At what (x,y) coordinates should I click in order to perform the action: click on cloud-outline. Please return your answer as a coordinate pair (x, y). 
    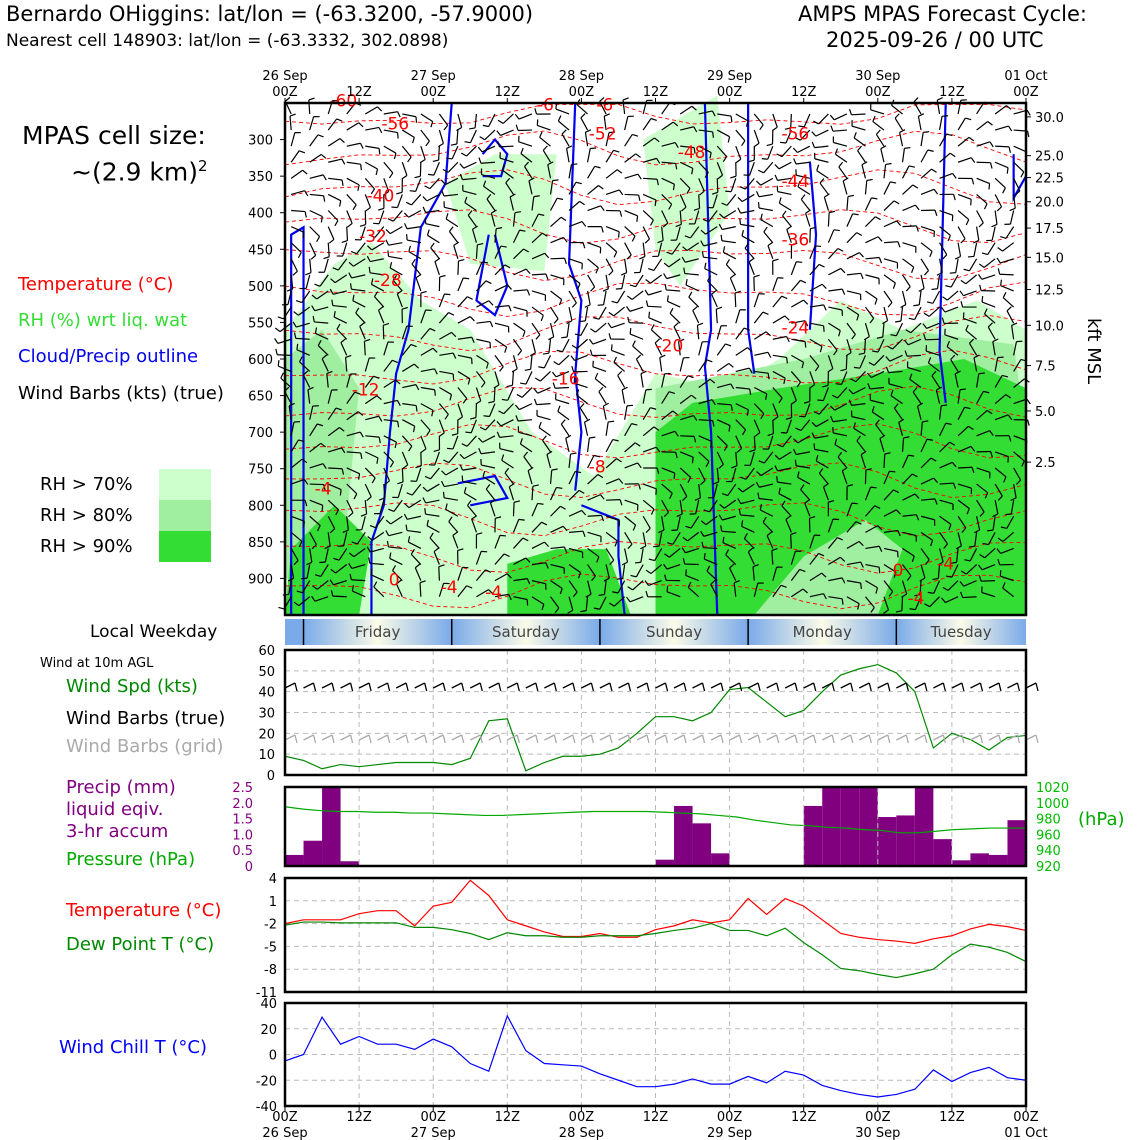
    Looking at the image, I should click on (297, 420).